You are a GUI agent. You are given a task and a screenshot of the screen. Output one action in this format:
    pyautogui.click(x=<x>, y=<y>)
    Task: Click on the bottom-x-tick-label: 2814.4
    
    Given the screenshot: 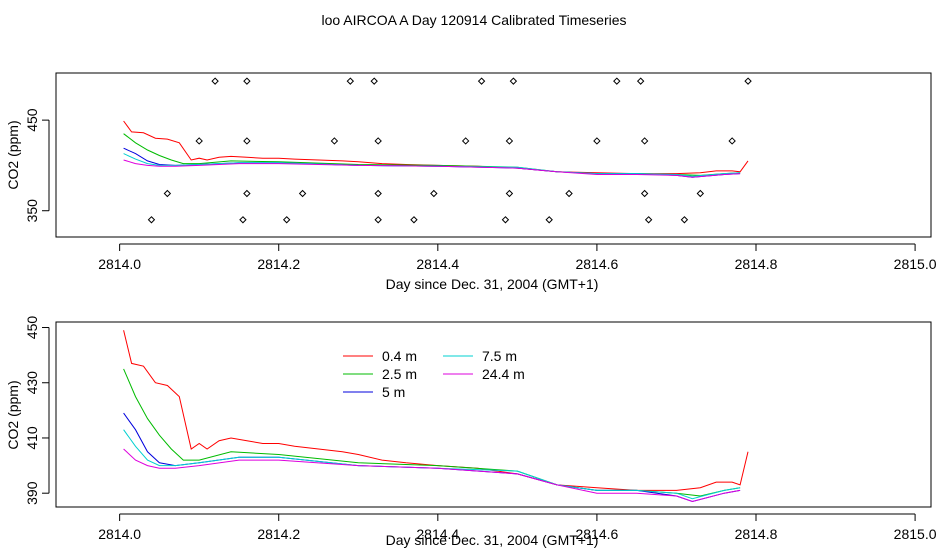 What is the action you would take?
    pyautogui.click(x=437, y=534)
    